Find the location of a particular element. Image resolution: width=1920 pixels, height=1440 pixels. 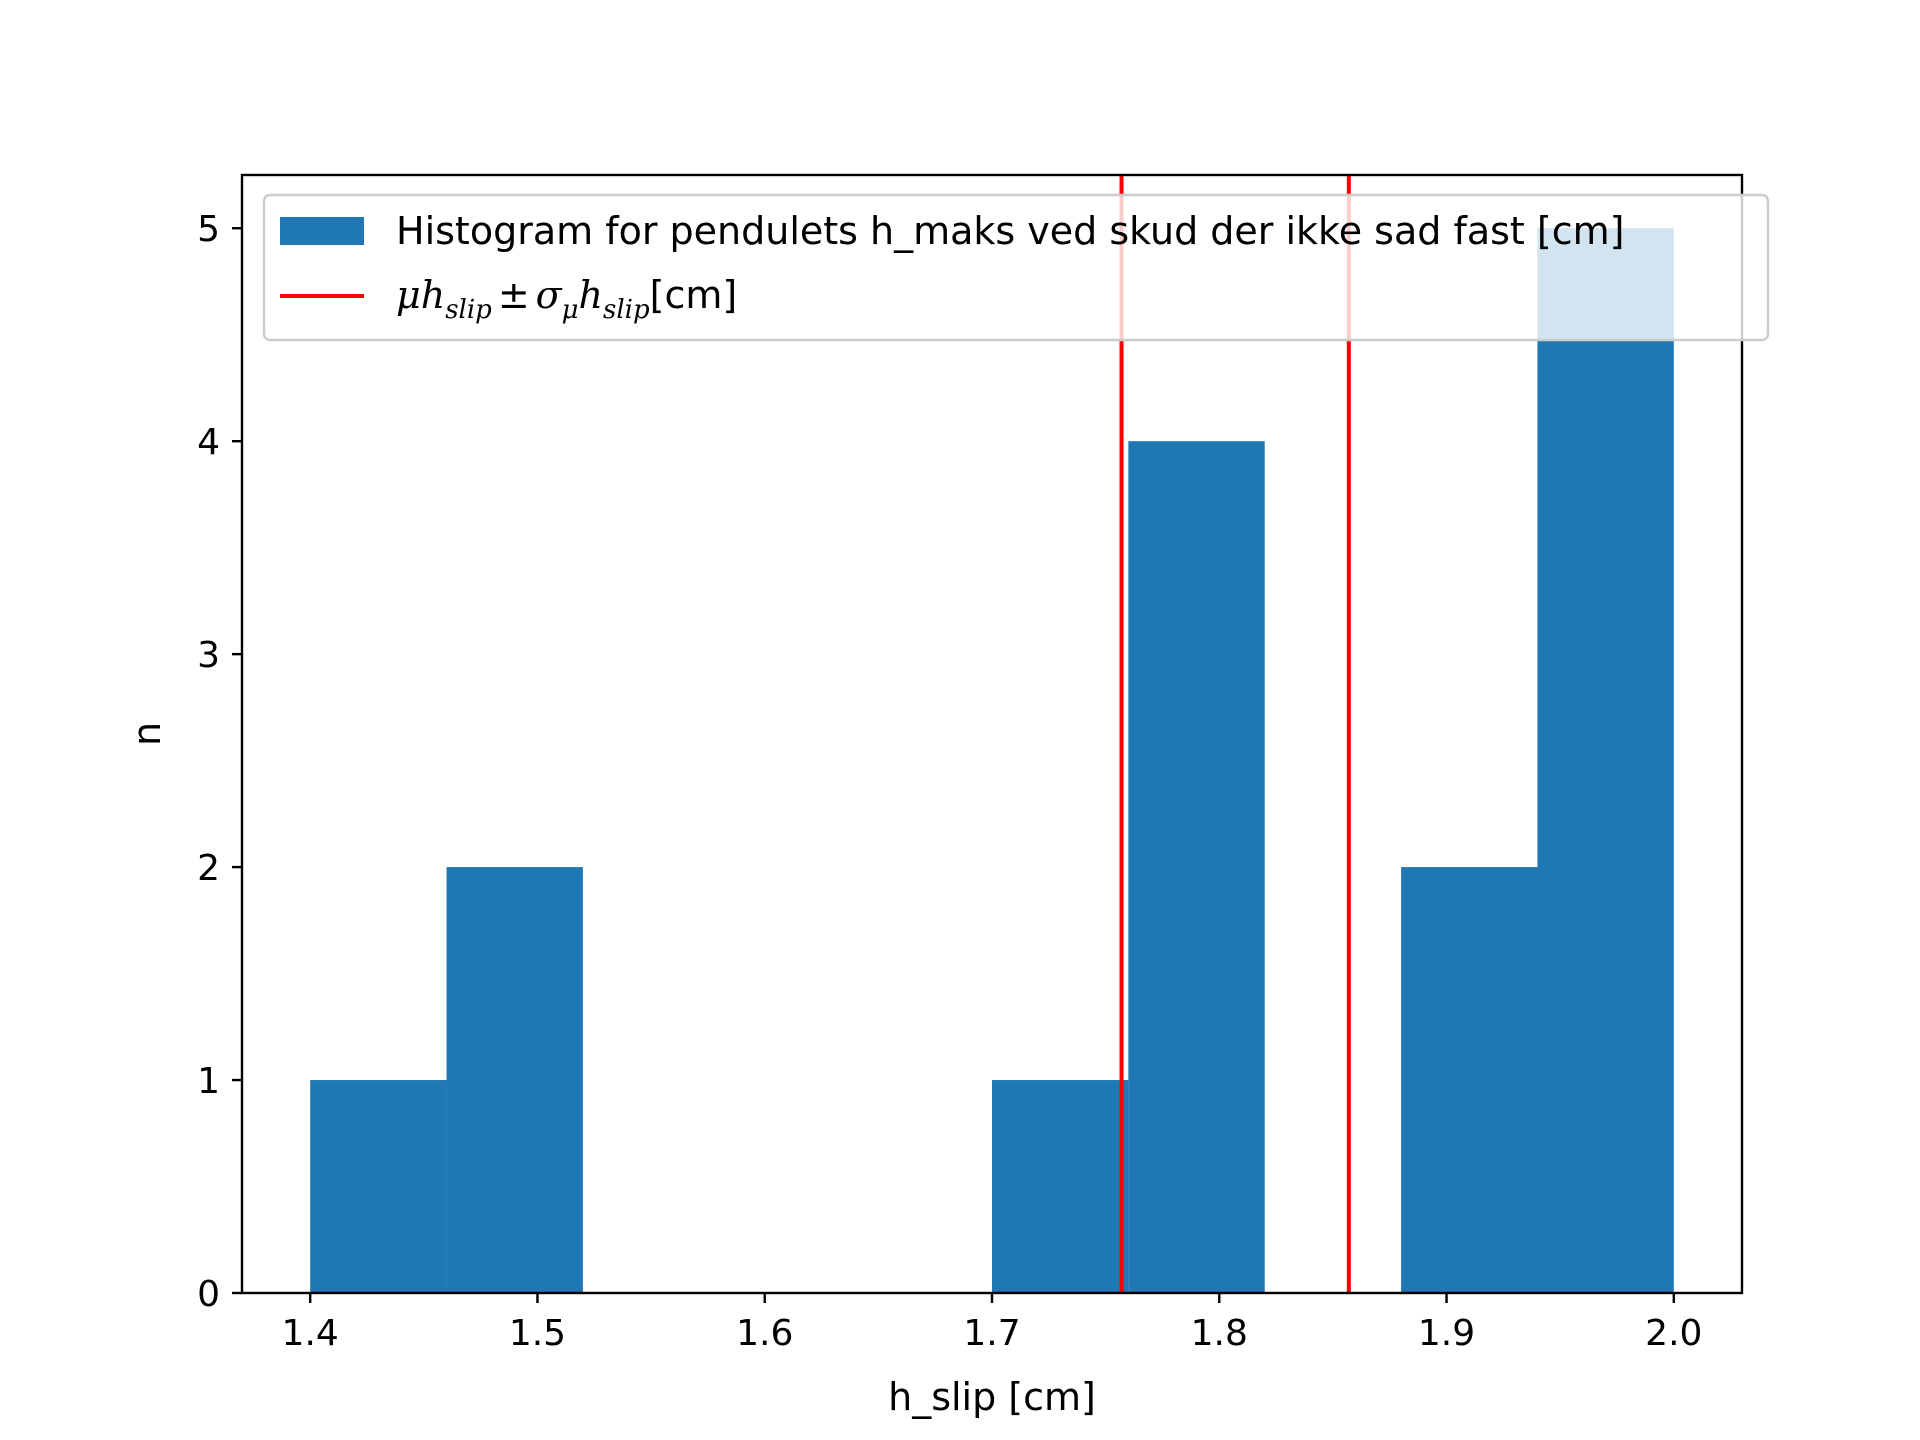

legend-slip-sub: slip is located at coordinates (468, 310).